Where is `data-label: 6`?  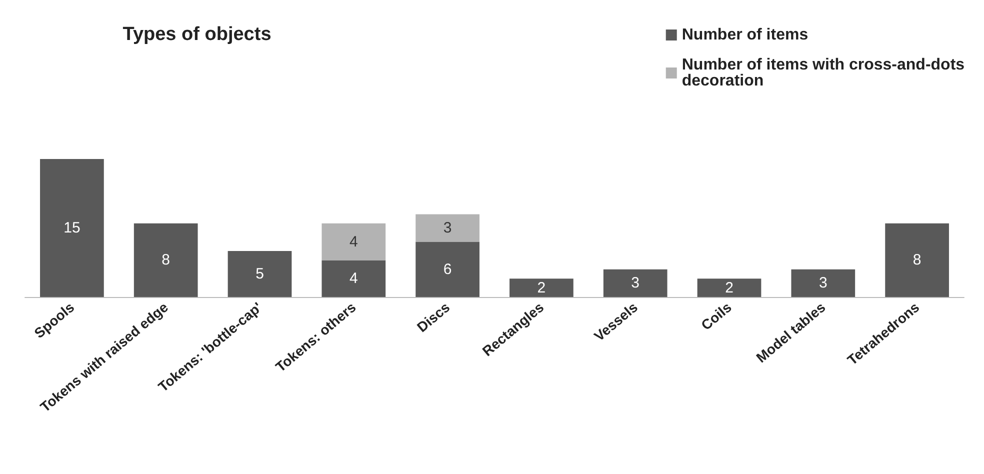
data-label: 6 is located at coordinates (447, 269).